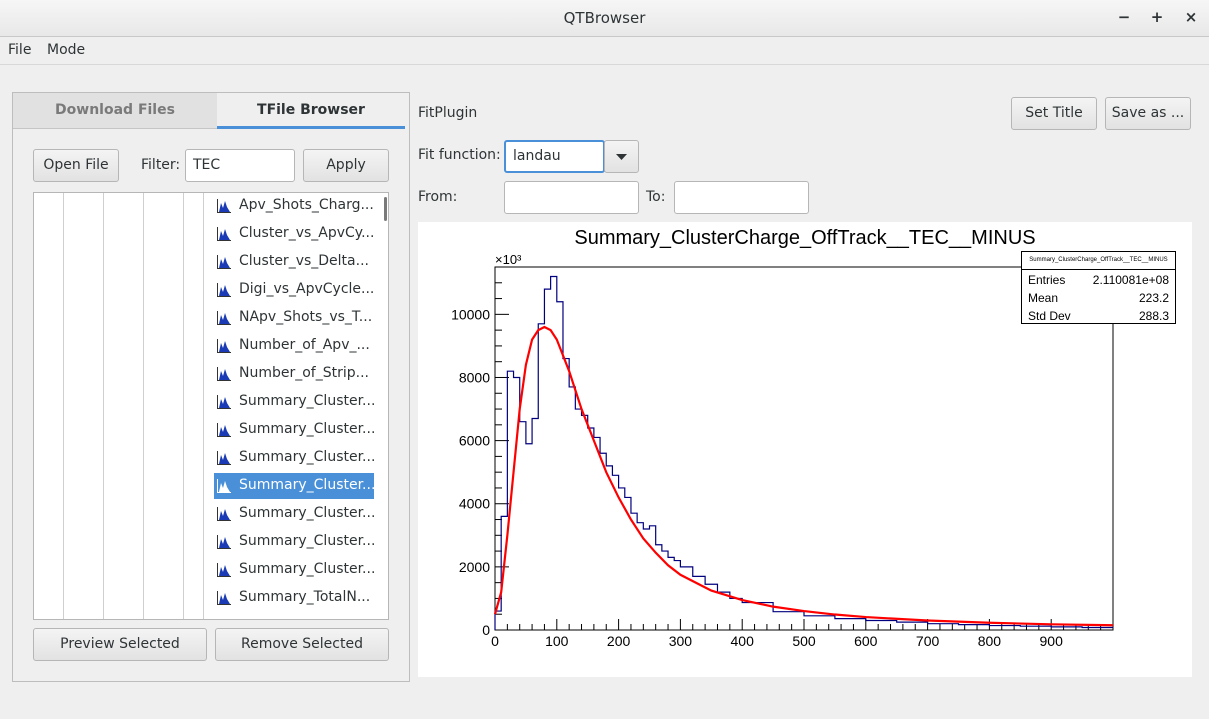 The width and height of the screenshot is (1209, 719). I want to click on window-title: QTBrowser, so click(604, 18).